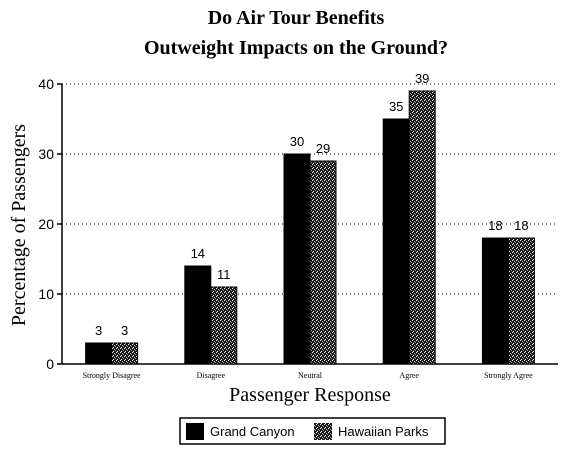 The image size is (576, 454). I want to click on bar-grand-canyon-strongly-disagree, so click(99, 353).